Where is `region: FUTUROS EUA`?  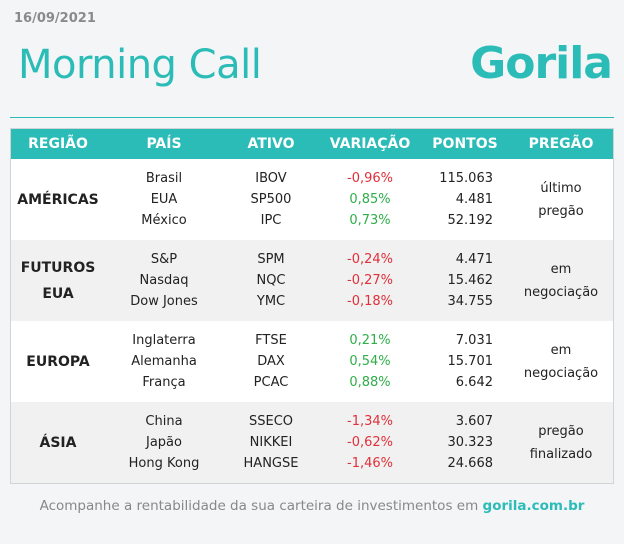
region: FUTUROS EUA is located at coordinates (58, 280).